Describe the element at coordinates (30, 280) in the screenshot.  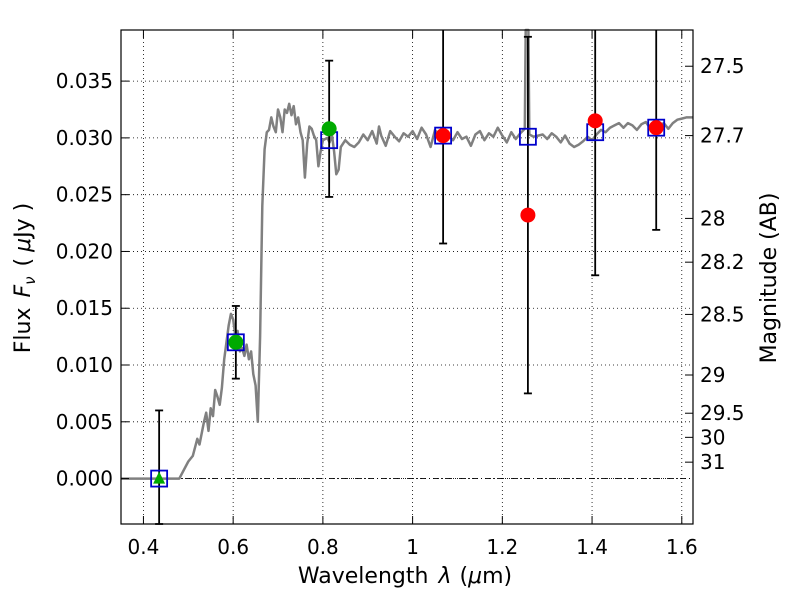
I see `y-axis-label-nu: ν` at that location.